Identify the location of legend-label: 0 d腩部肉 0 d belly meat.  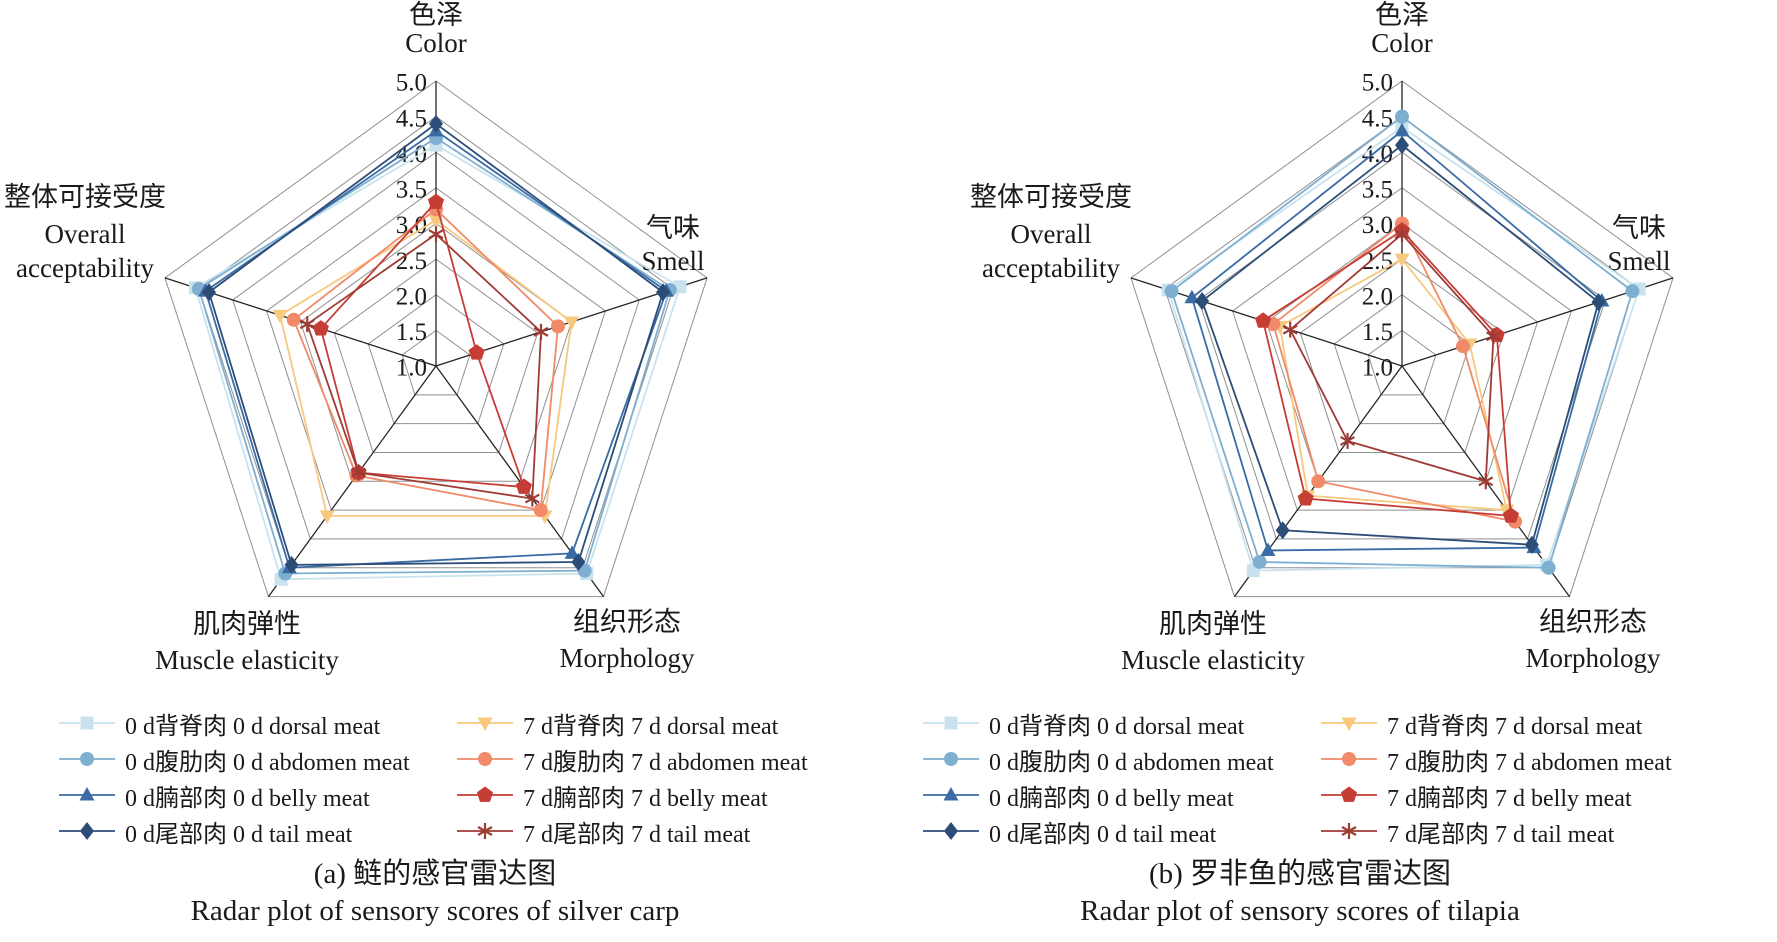
(1111, 798).